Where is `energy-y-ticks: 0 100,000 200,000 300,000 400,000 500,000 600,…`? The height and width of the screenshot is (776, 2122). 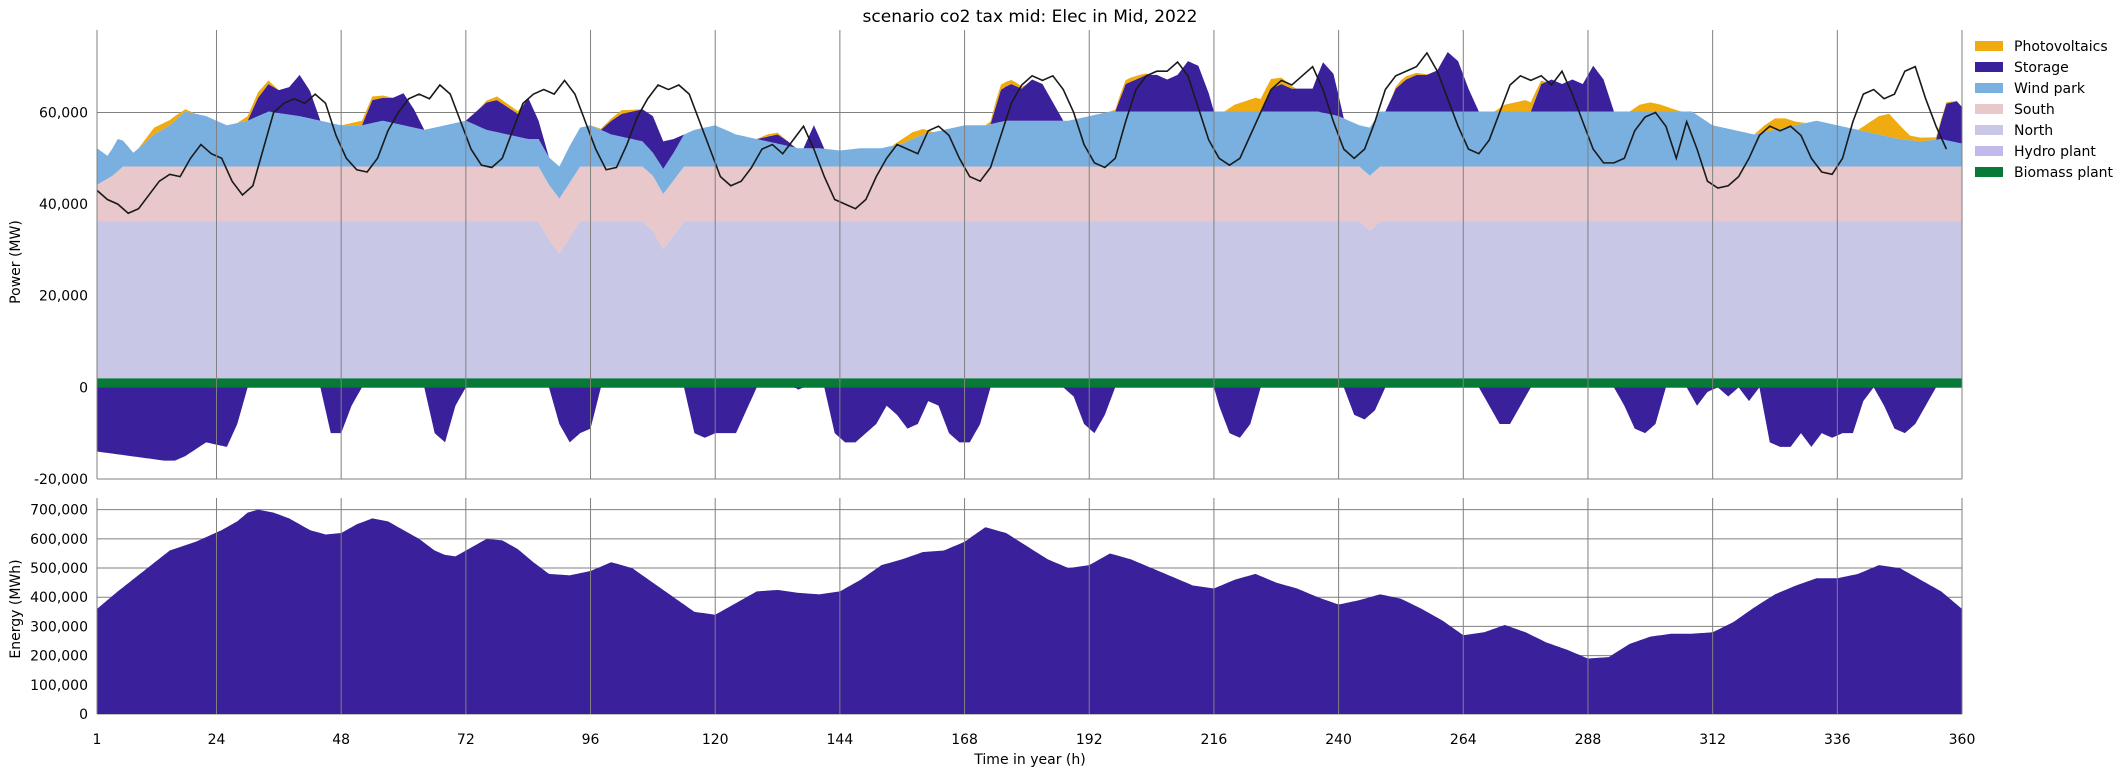 energy-y-ticks: 0 100,000 200,000 300,000 400,000 500,000 600,… is located at coordinates (59, 613).